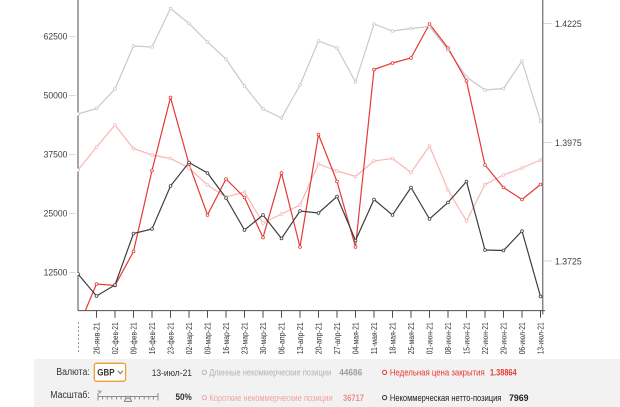 The height and width of the screenshot is (407, 620). Describe the element at coordinates (319, 338) in the screenshot. I see `svg-text: 20-апр-21` at that location.